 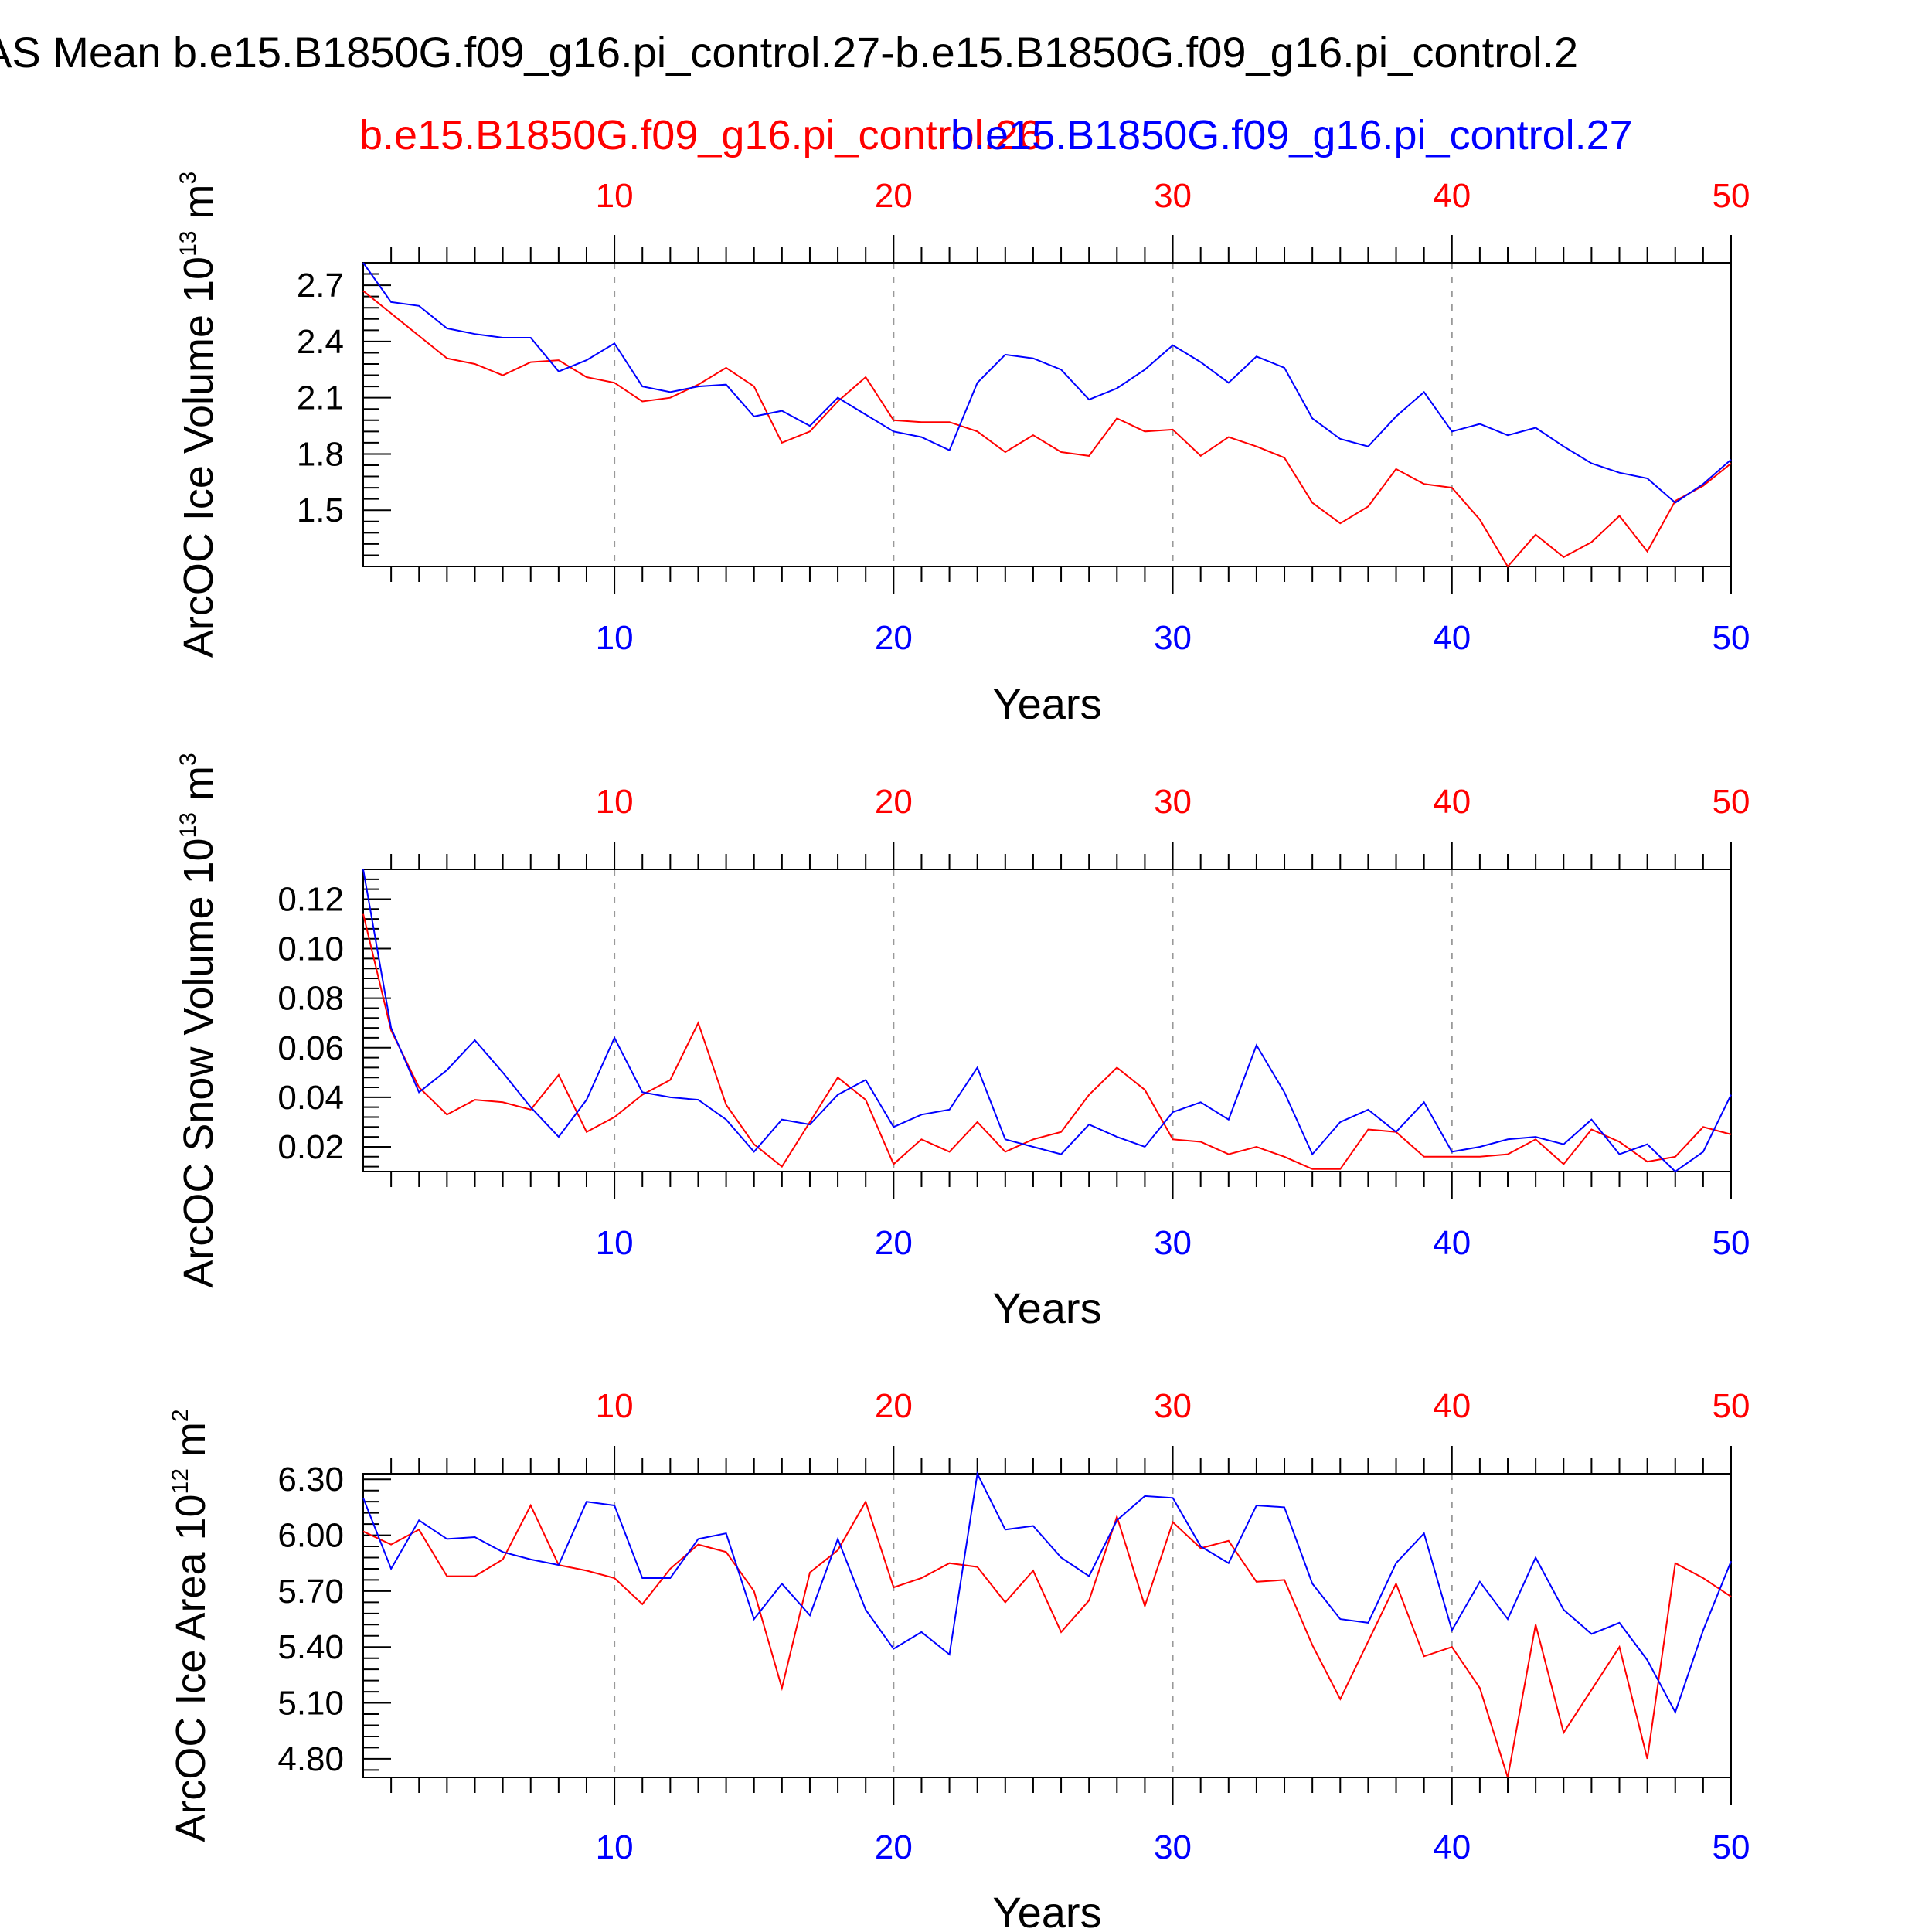 I want to click on y-axis-label: ArcOC Snow Volume 1013 m3, so click(x=198, y=1020).